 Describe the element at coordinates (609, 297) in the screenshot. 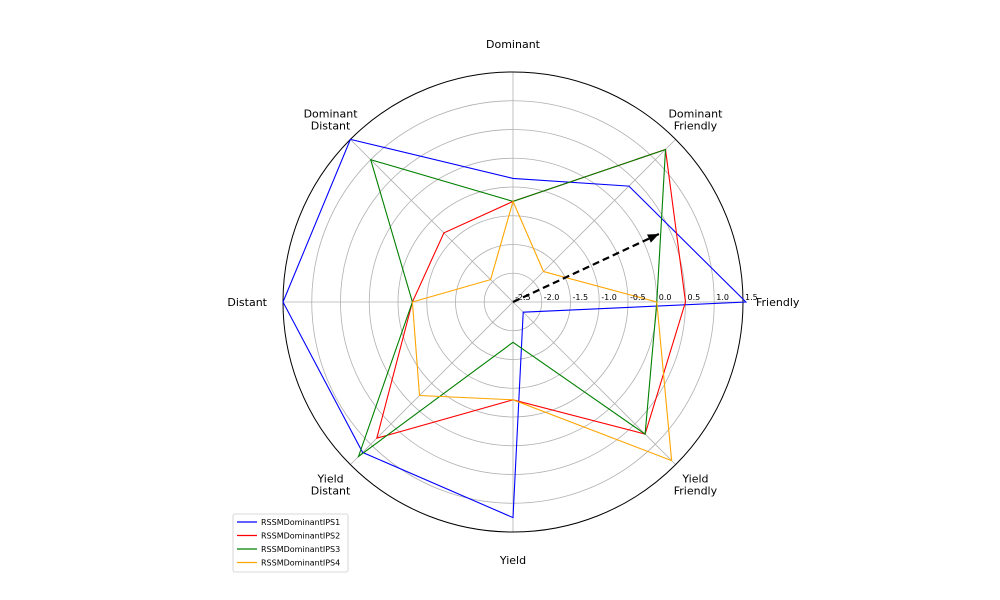

I see `radial-tick-label: -1.0` at that location.